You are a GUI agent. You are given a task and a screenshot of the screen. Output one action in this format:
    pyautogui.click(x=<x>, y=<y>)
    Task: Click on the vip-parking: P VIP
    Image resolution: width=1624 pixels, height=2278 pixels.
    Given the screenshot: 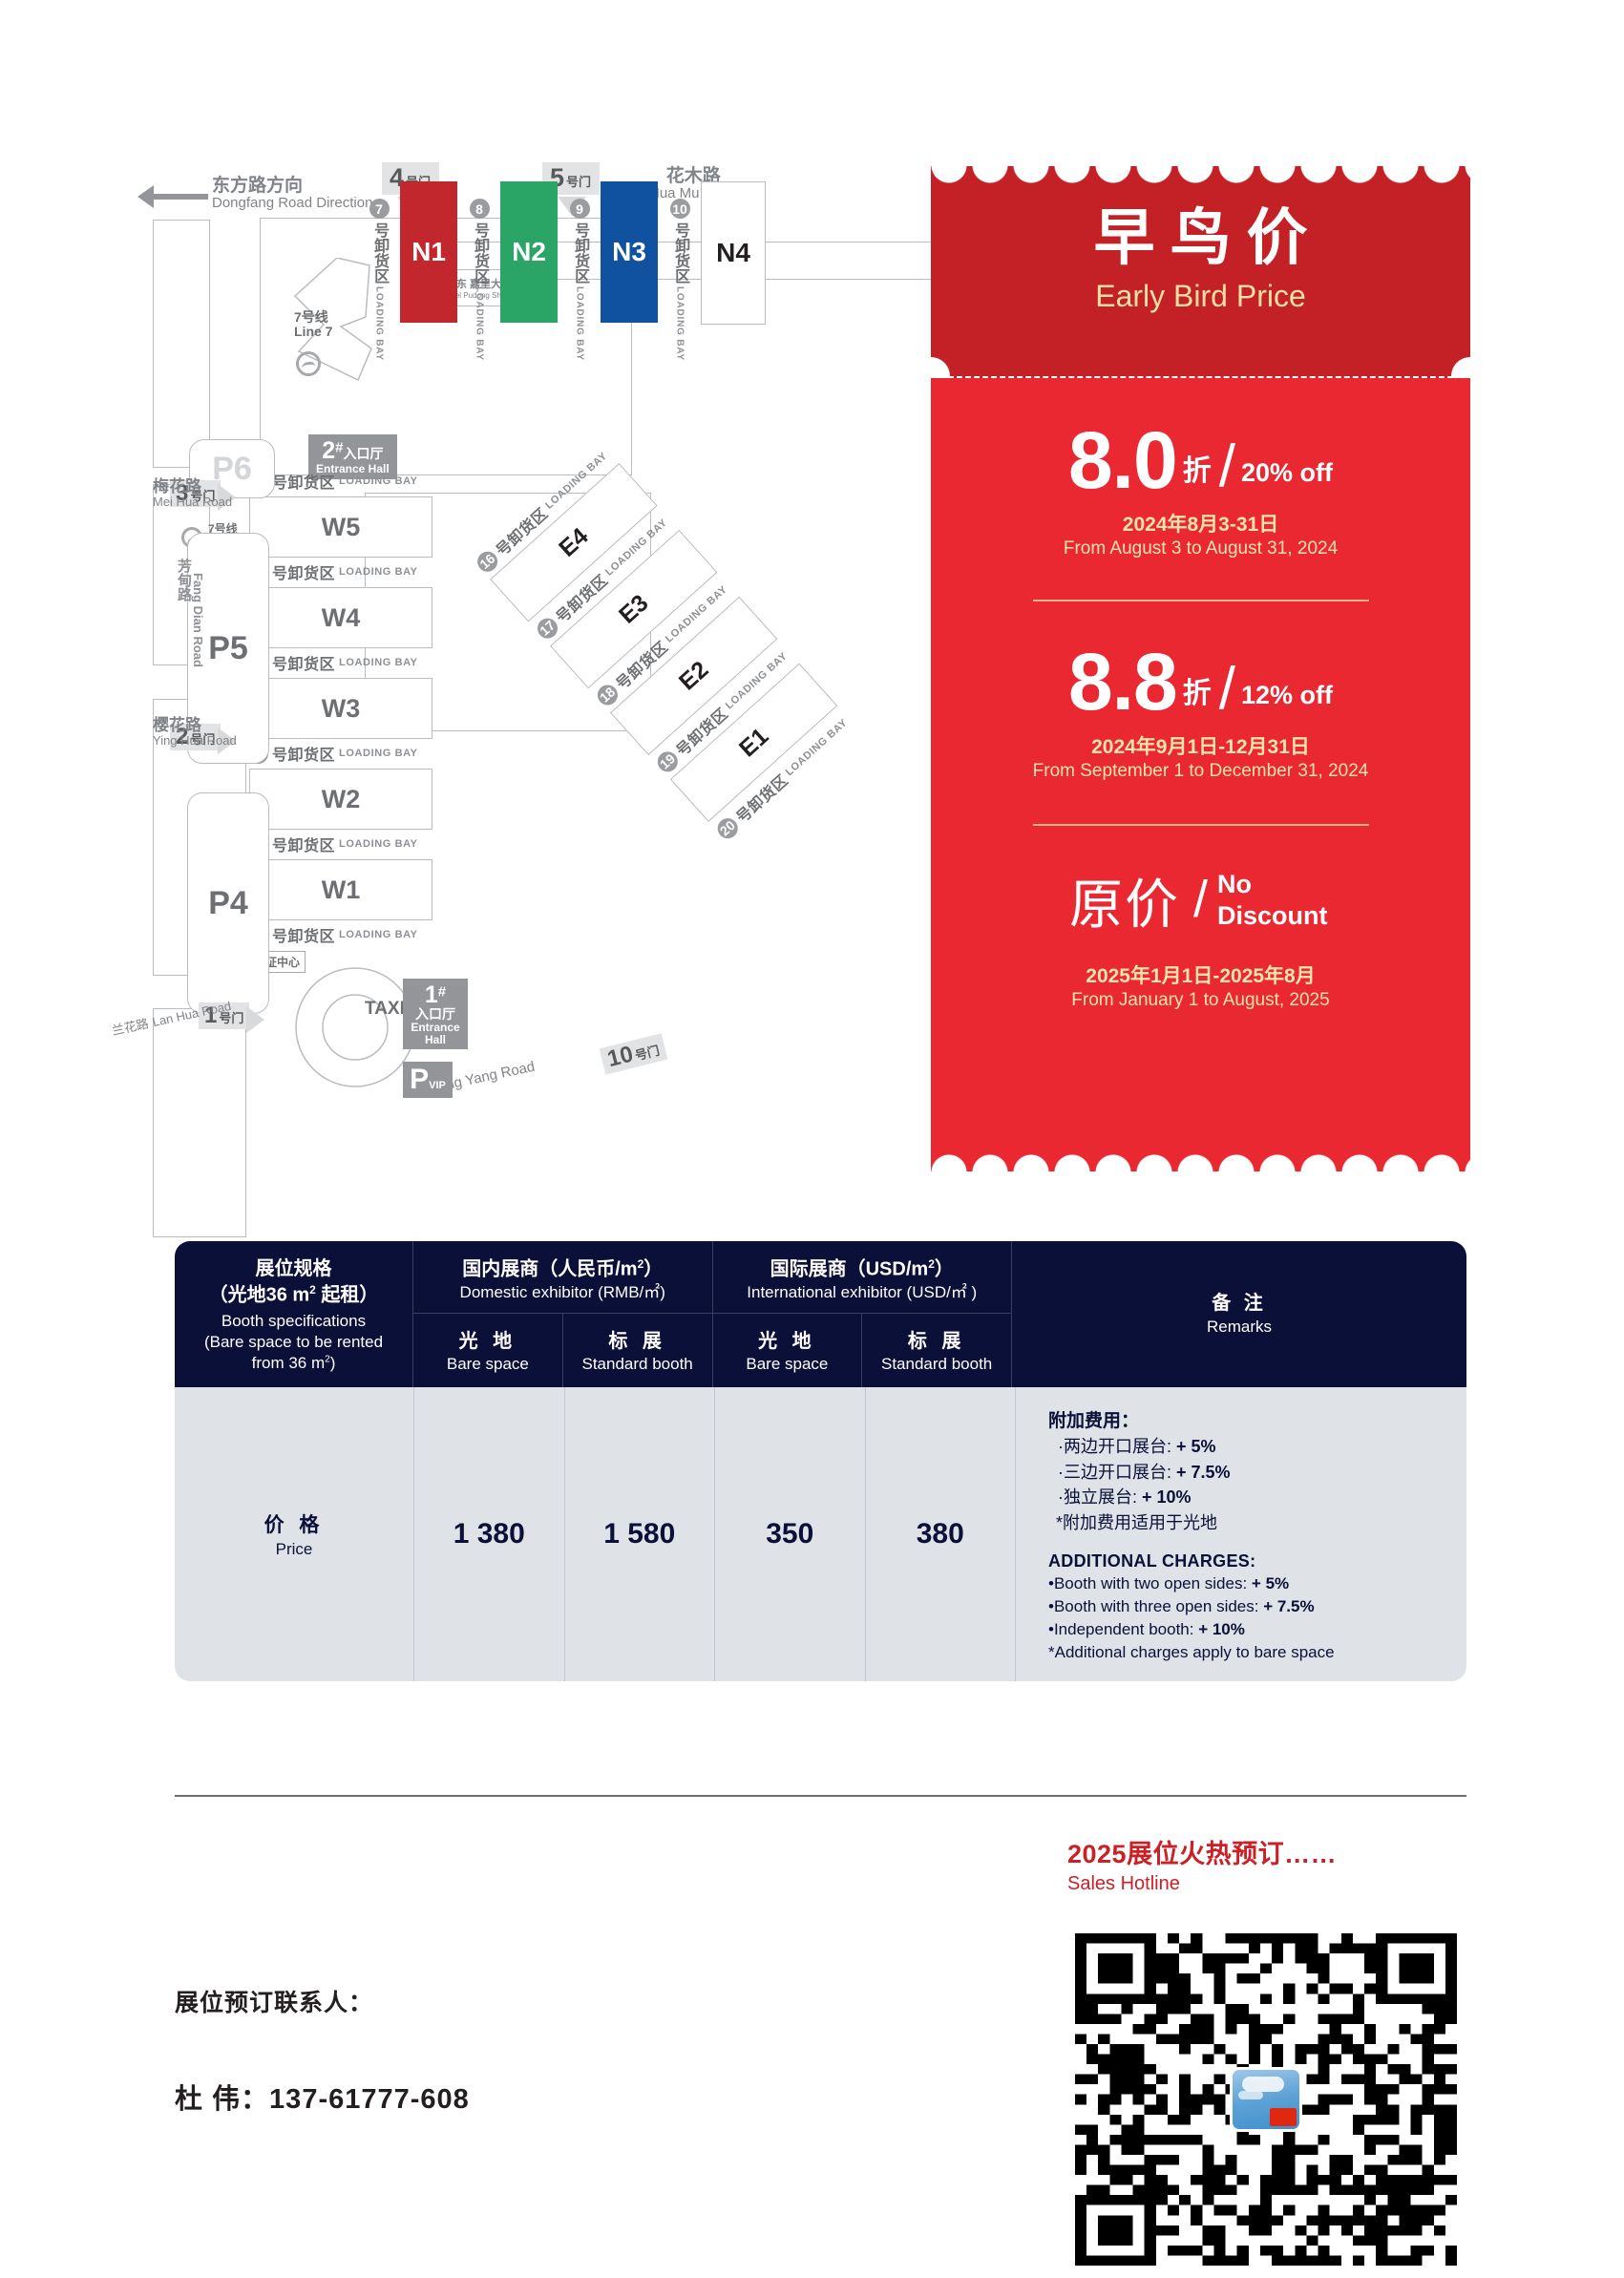 What is the action you would take?
    pyautogui.click(x=428, y=1080)
    